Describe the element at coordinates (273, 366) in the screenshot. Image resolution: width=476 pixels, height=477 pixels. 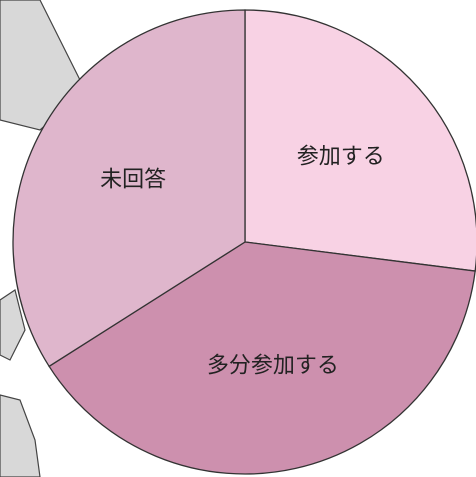
I see `slice-label: 多分参加する` at that location.